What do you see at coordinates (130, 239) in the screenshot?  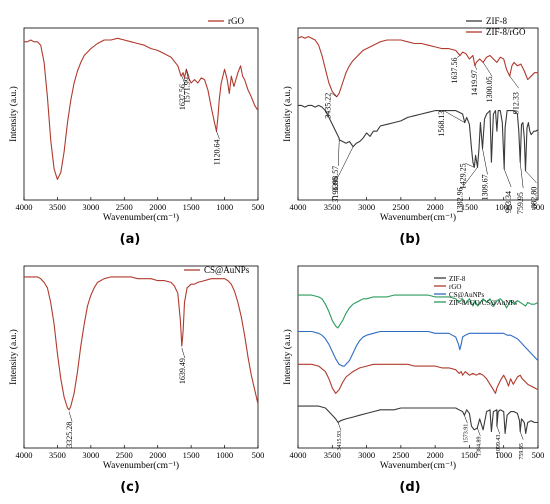 I see `panel-label: (a)` at bounding box center [130, 239].